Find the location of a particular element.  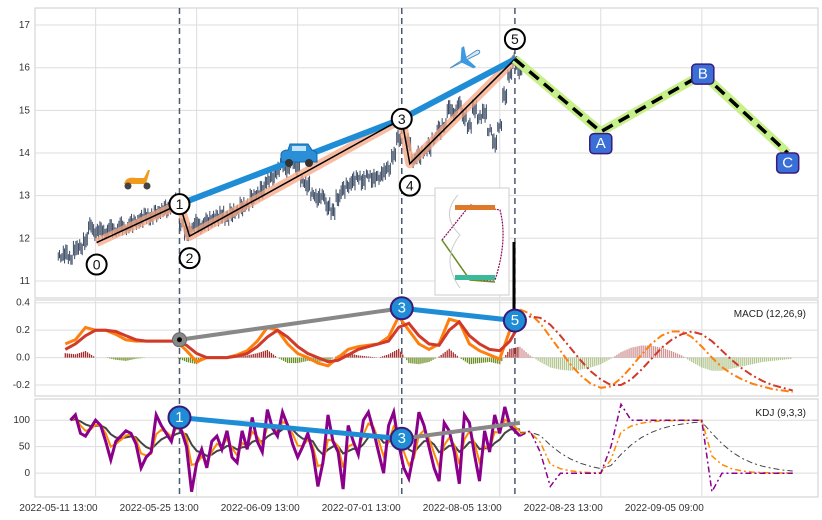

price-y-tick-label: 16 is located at coordinates (25, 68).